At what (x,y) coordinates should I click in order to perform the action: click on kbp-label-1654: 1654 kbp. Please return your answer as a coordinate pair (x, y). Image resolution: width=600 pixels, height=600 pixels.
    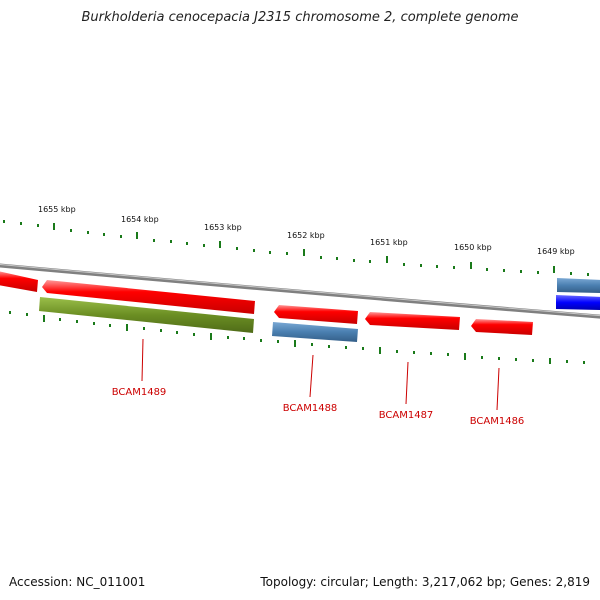
    Looking at the image, I should click on (140, 219).